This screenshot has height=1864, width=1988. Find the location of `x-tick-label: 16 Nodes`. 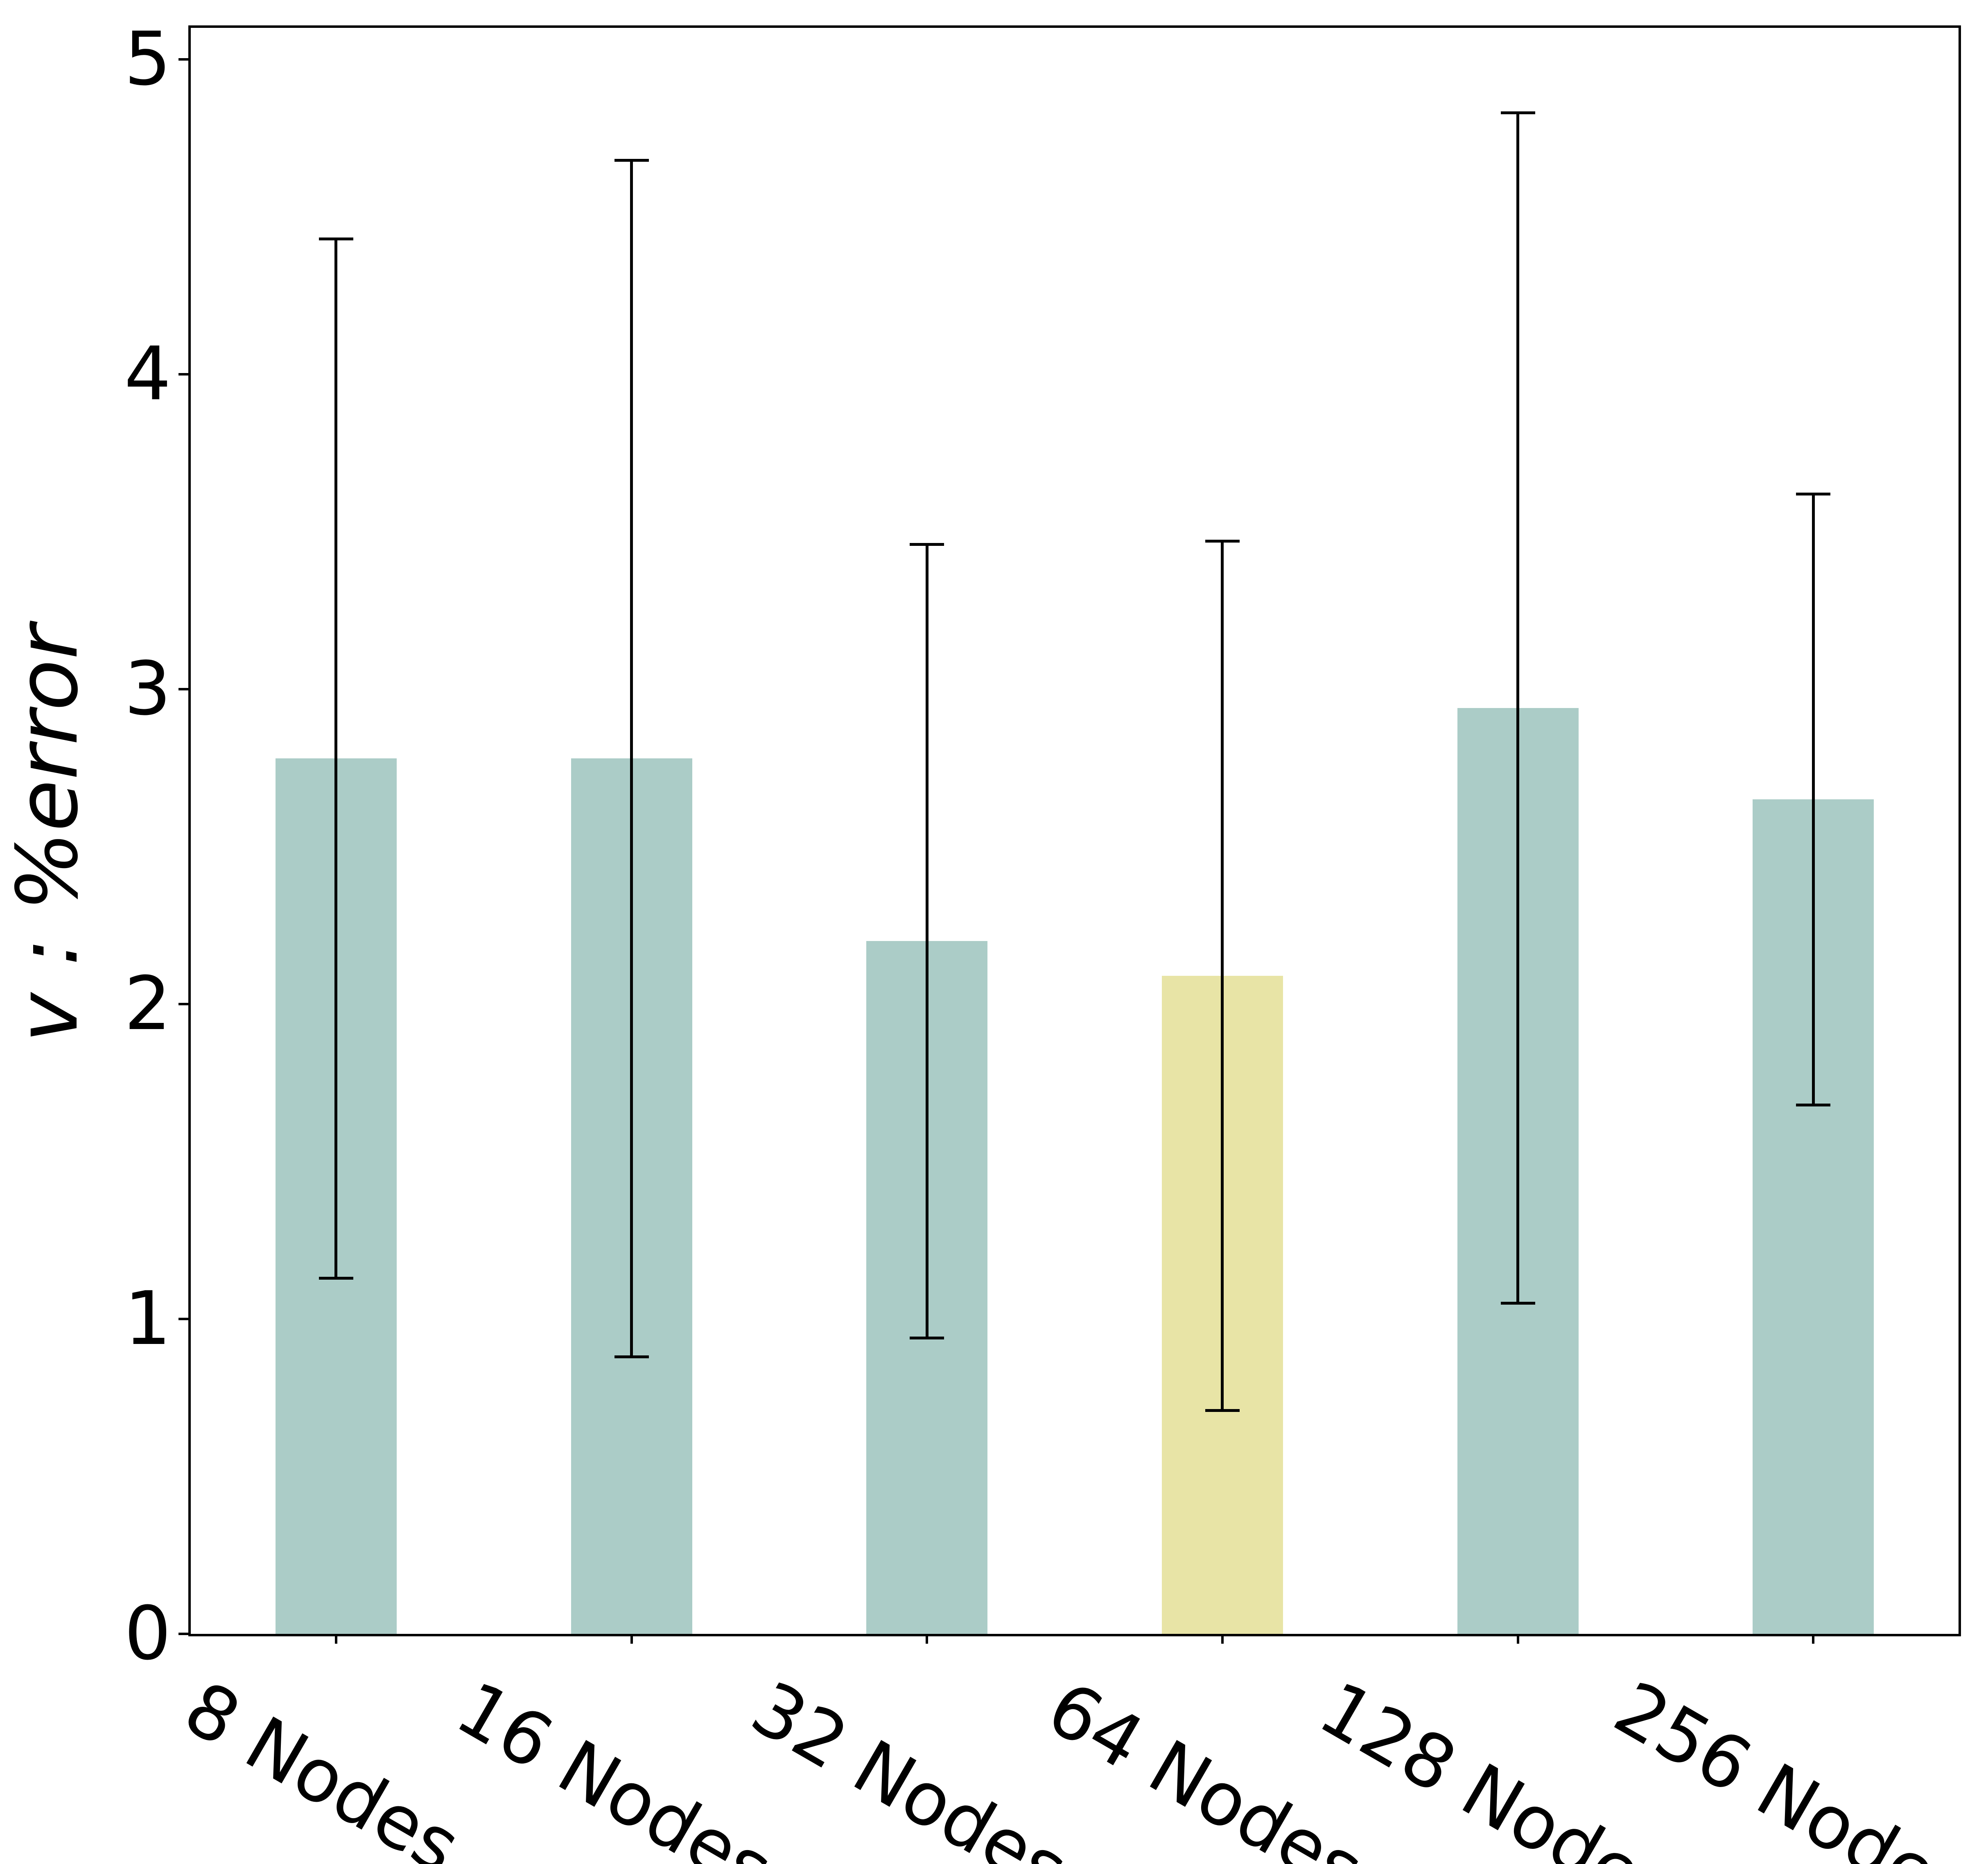

x-tick-label: 16 Nodes is located at coordinates (615, 1764).